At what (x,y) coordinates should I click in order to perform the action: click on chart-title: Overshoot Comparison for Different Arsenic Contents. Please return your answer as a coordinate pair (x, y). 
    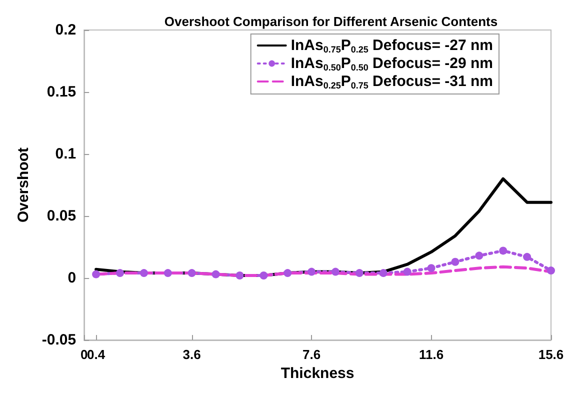
    Looking at the image, I should click on (331, 21).